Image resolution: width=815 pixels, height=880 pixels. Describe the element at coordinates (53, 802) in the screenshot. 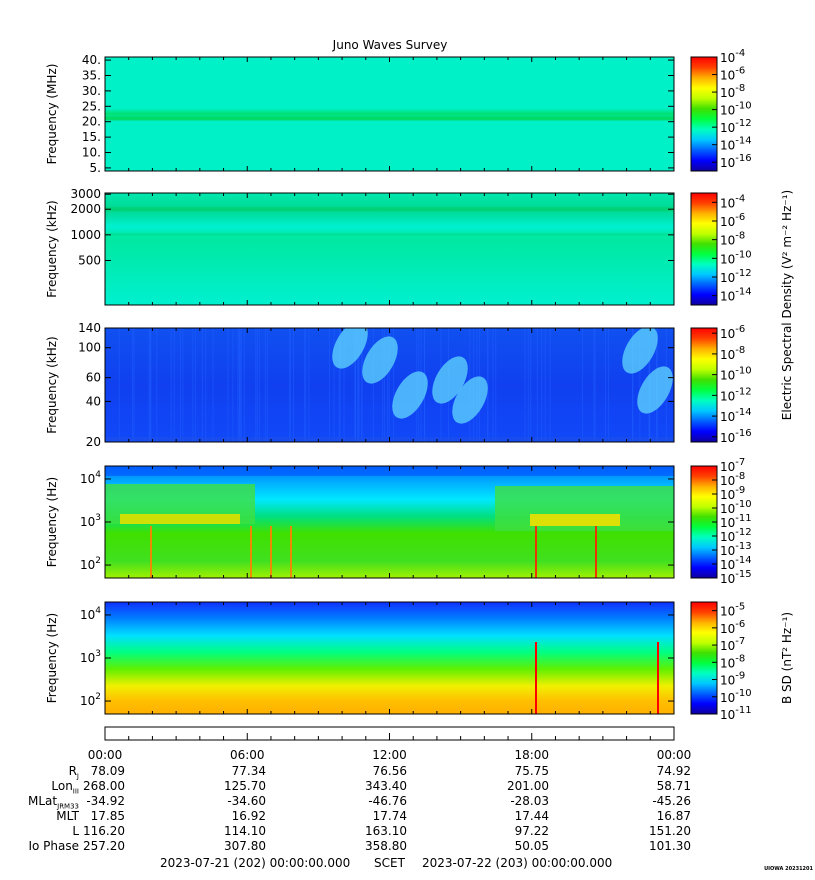

I see `ephemeris-label-2: MLatJRM33` at that location.